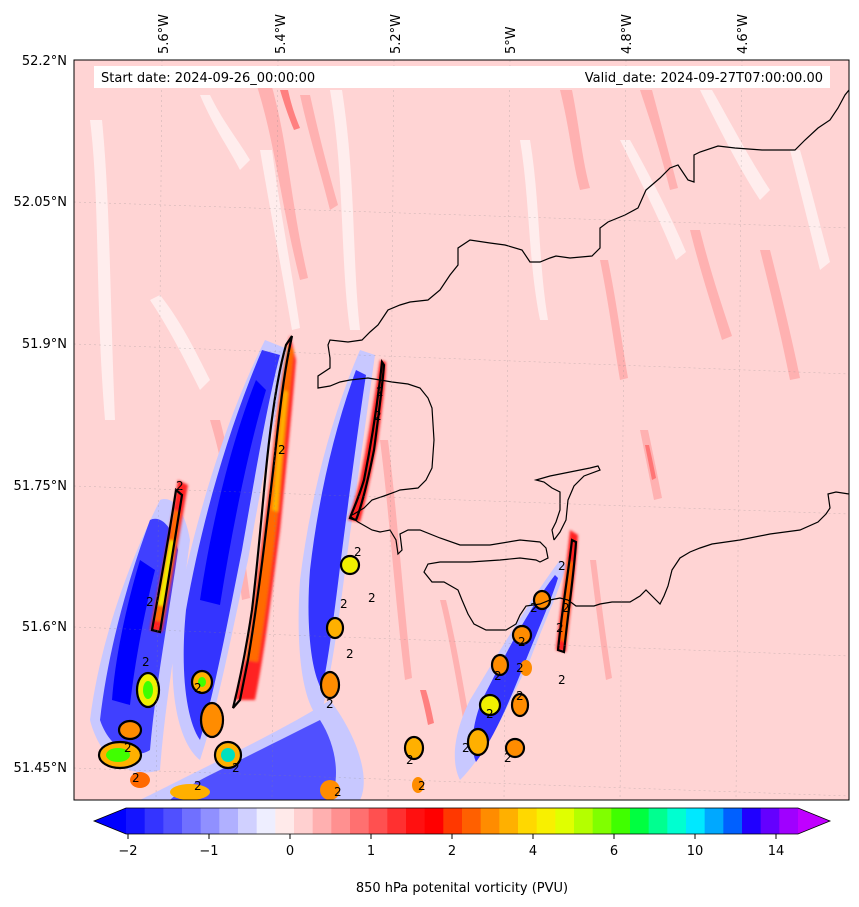 This screenshot has height=907, width=859. Describe the element at coordinates (776, 851) in the screenshot. I see `colorbar-tick-label: 14` at that location.